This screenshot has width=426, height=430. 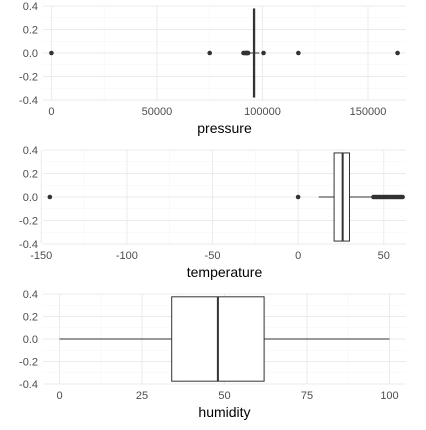 What do you see at coordinates (142, 396) in the screenshot?
I see `x-tick-label: 25` at bounding box center [142, 396].